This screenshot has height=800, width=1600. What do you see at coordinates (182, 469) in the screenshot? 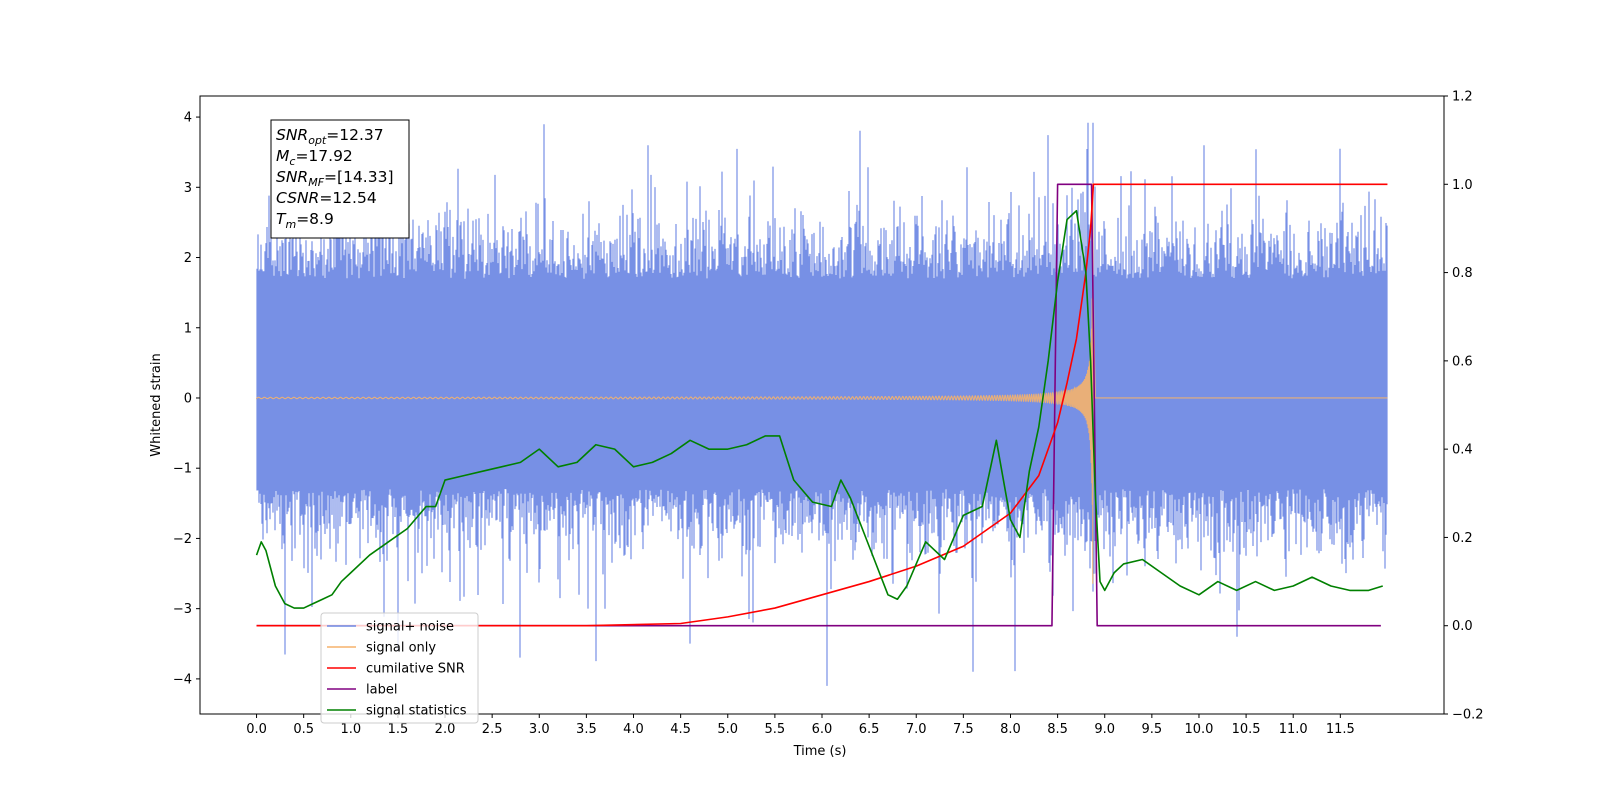
I see `y-tick-label: −1` at bounding box center [182, 469].